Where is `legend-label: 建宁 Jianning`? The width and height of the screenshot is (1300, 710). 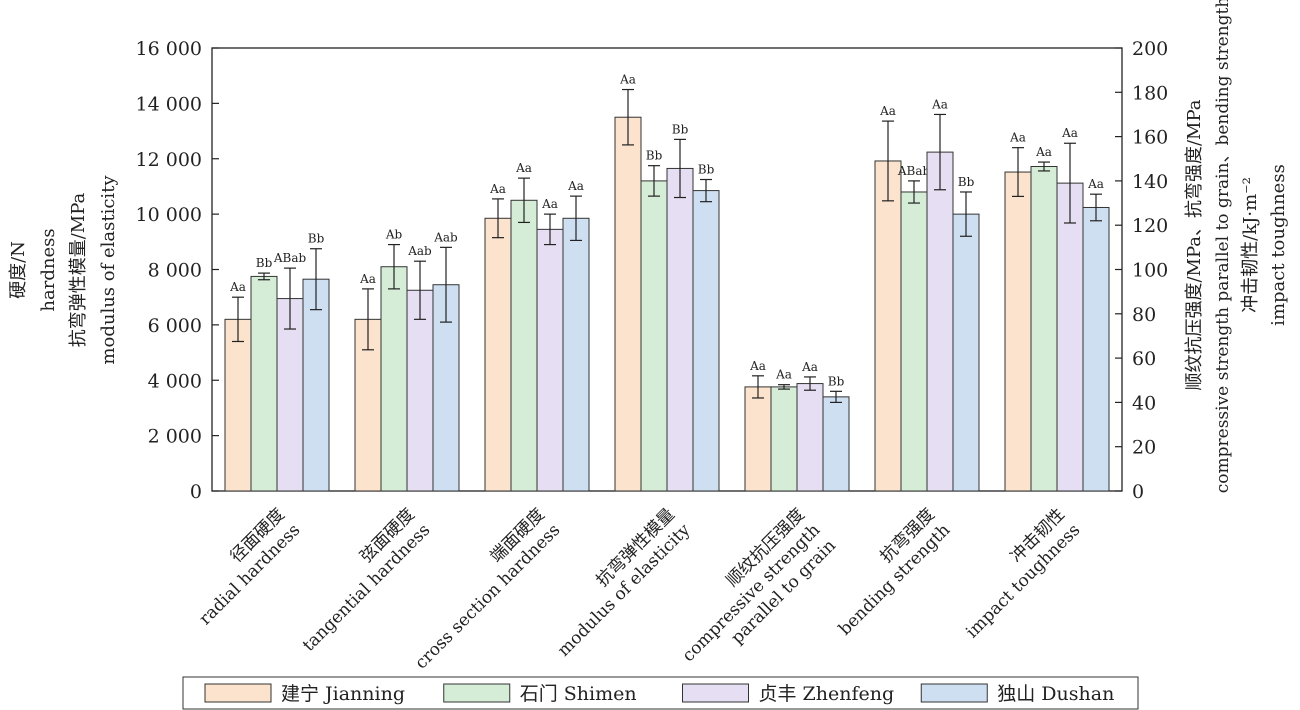
legend-label: 建宁 Jianning is located at coordinates (343, 694).